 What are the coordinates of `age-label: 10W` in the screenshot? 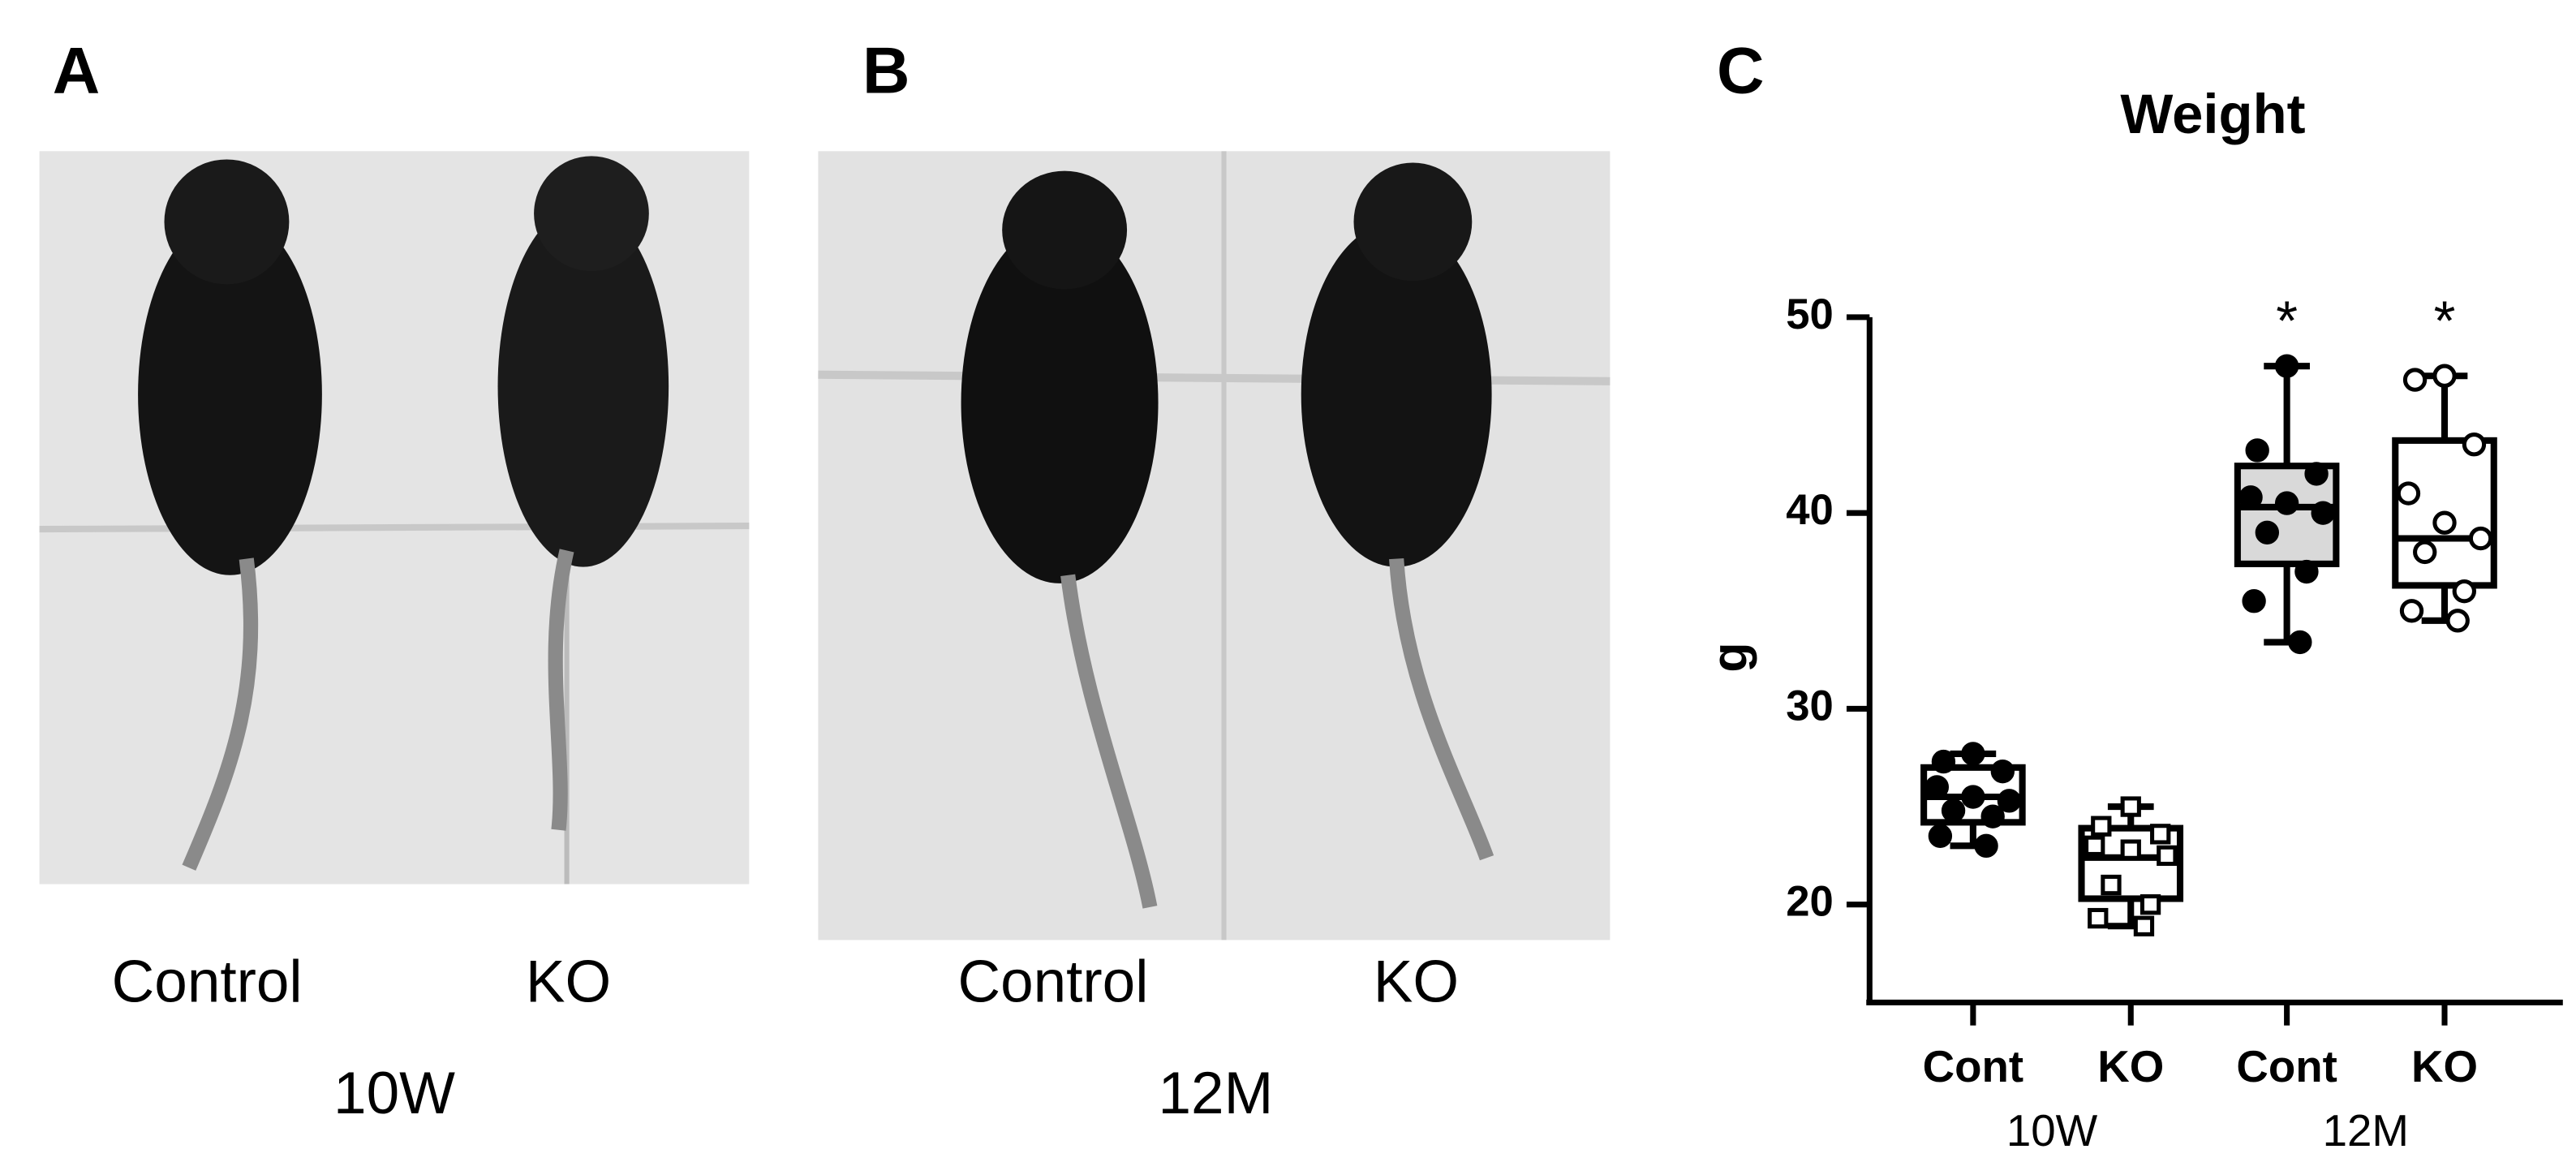 It's located at (394, 1093).